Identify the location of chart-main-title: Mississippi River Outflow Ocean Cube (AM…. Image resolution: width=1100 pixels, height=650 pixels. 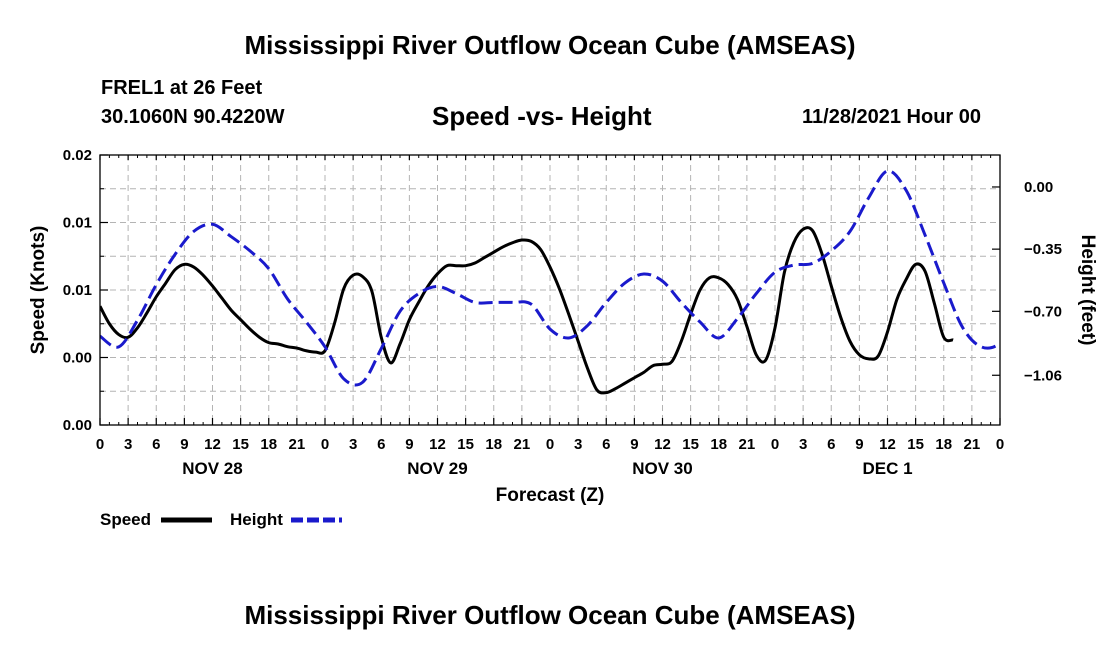
(550, 45).